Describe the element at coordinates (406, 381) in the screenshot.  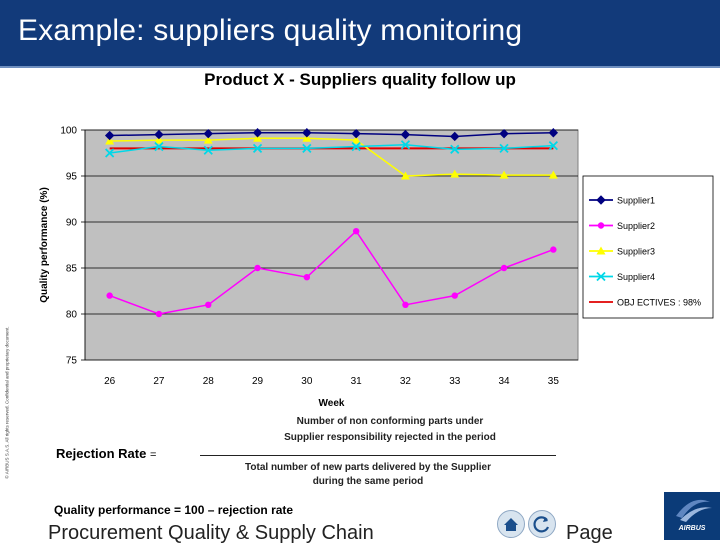
I see `x-tick-label: 32` at that location.